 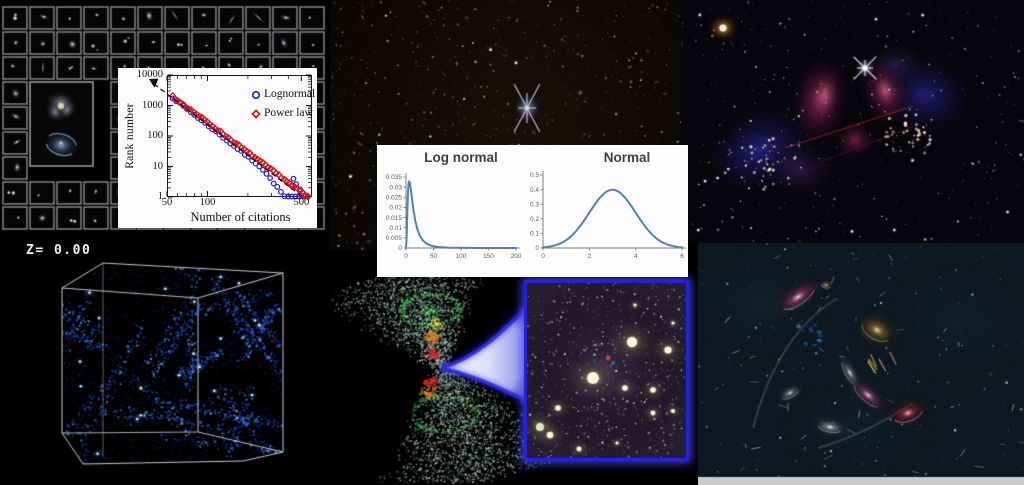 I want to click on citation-plot-svg, so click(x=230, y=137).